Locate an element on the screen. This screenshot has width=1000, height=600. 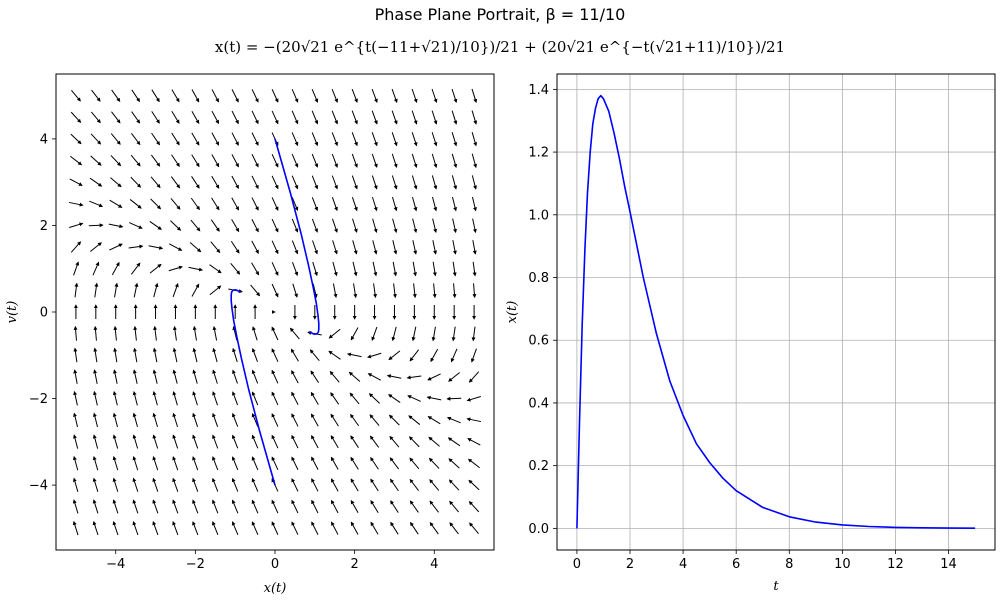
y-tick-label: 0.8 is located at coordinates (538, 278).